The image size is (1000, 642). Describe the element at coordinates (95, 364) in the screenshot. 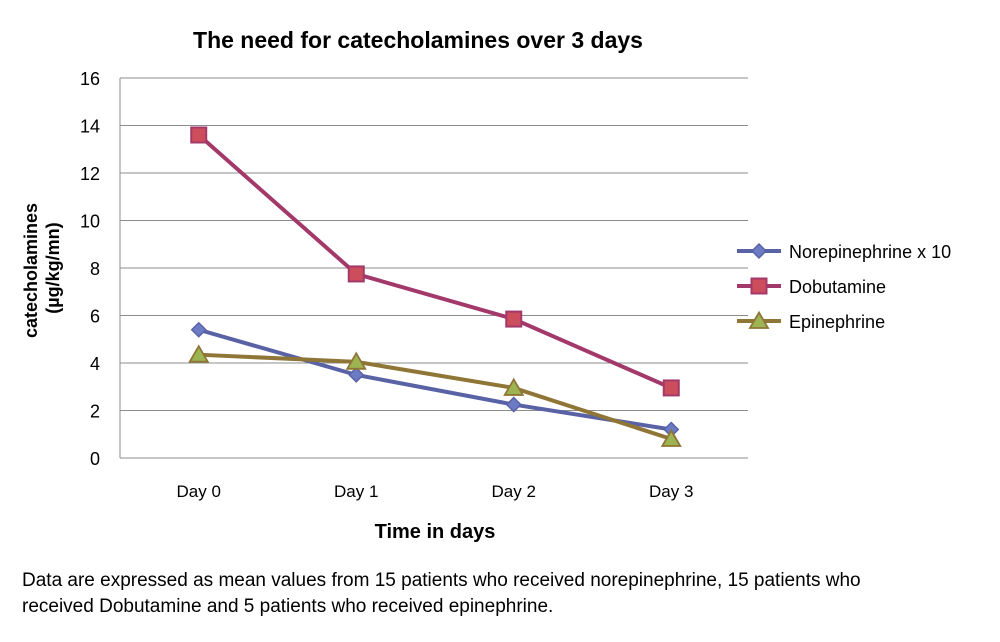

I see `y-tick-label: 4` at that location.